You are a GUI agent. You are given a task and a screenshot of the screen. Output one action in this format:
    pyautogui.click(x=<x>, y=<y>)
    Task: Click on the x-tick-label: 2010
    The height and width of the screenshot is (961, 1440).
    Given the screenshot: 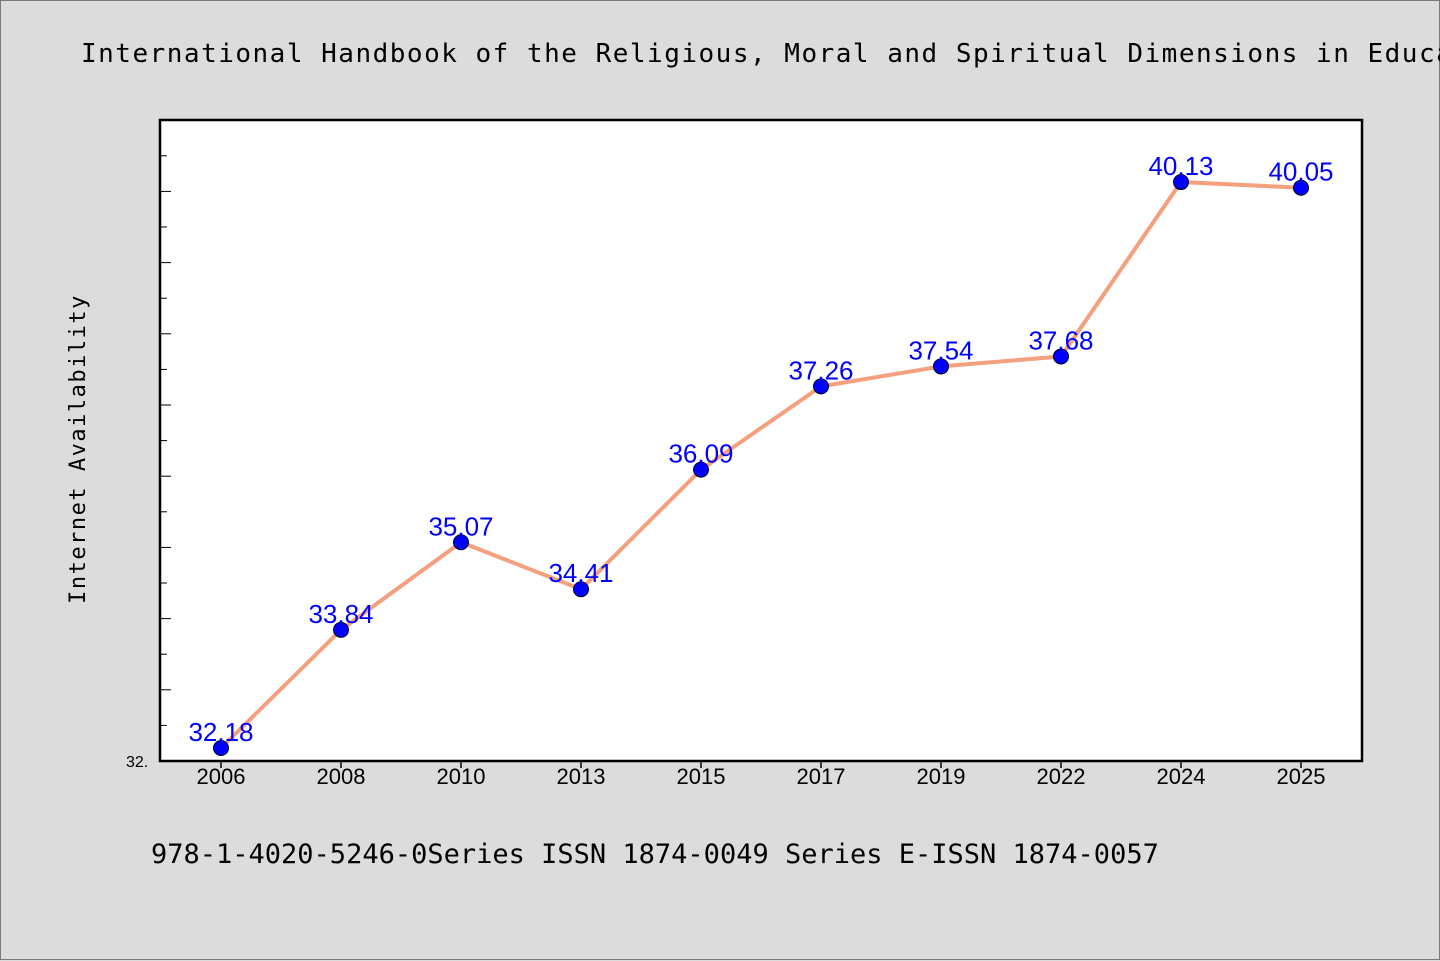 What is the action you would take?
    pyautogui.click(x=461, y=776)
    